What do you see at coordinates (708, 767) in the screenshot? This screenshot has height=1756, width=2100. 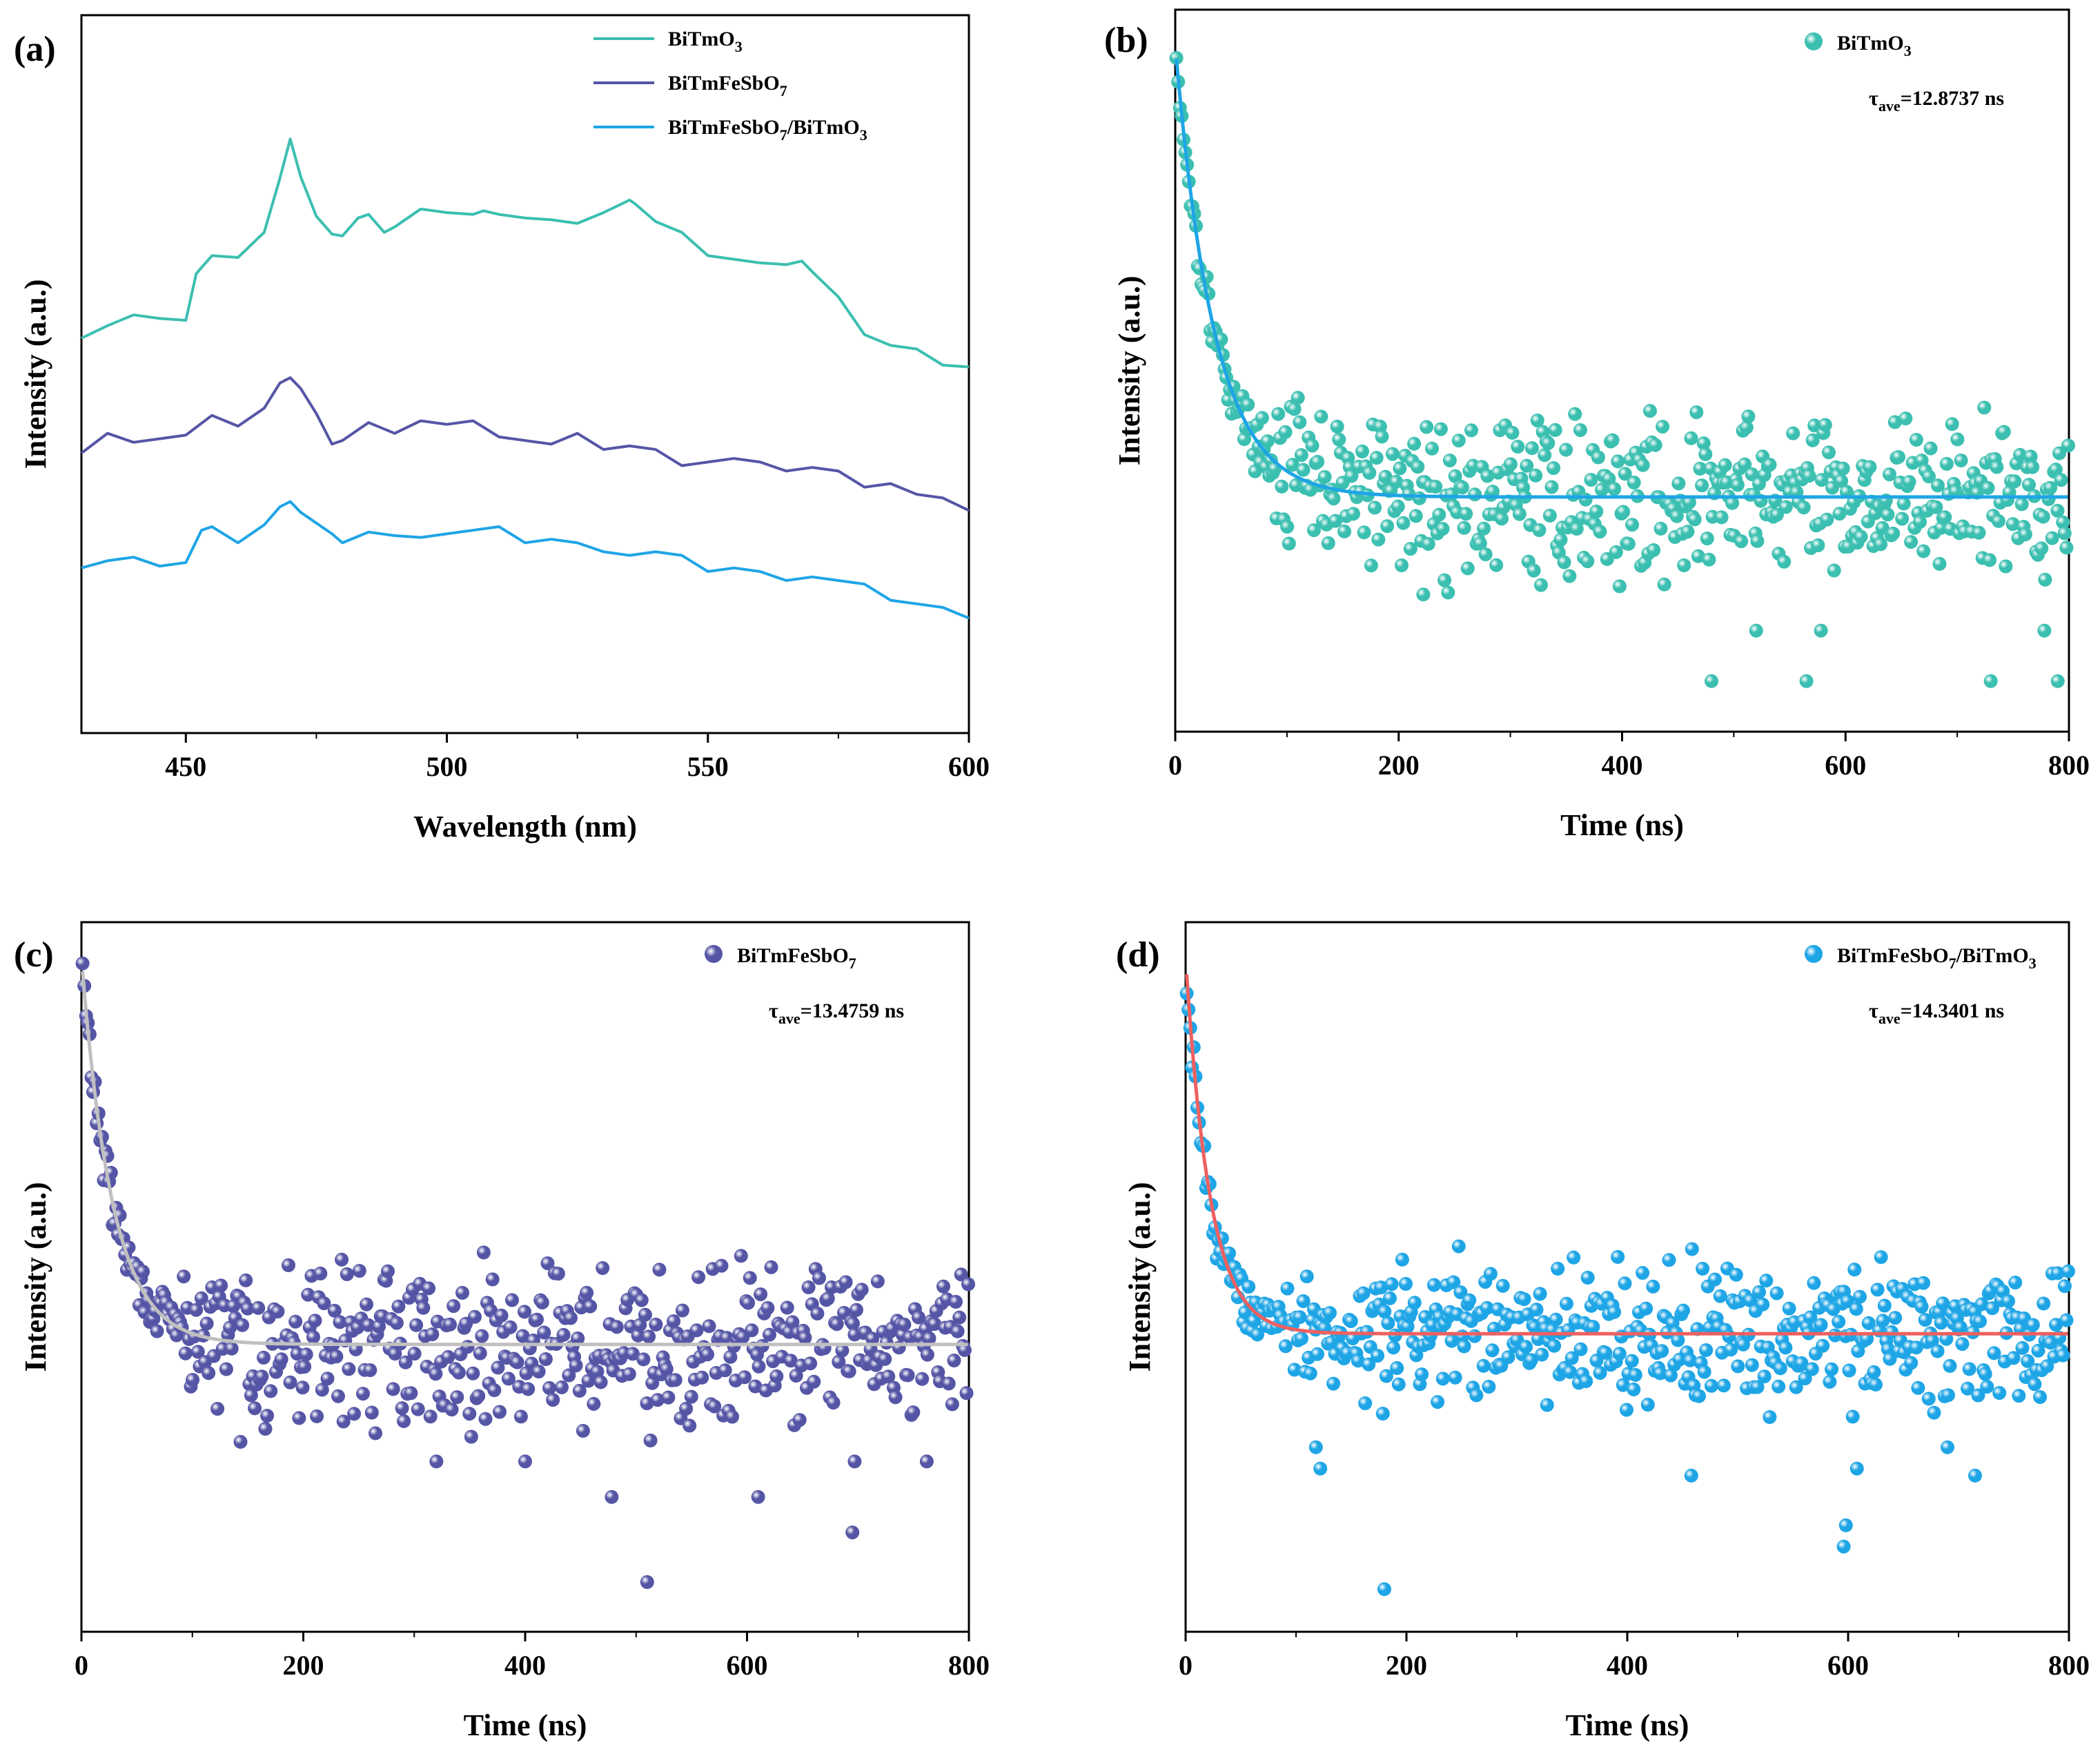 I see `x-tick-label: 550` at bounding box center [708, 767].